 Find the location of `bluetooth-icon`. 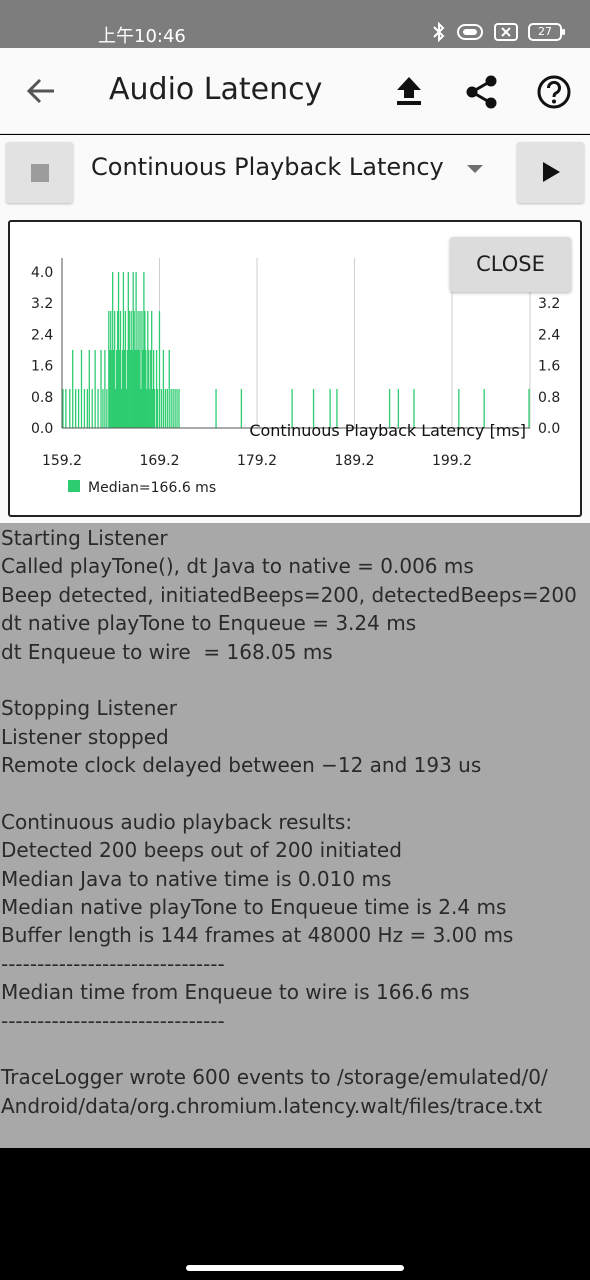

bluetooth-icon is located at coordinates (439, 32).